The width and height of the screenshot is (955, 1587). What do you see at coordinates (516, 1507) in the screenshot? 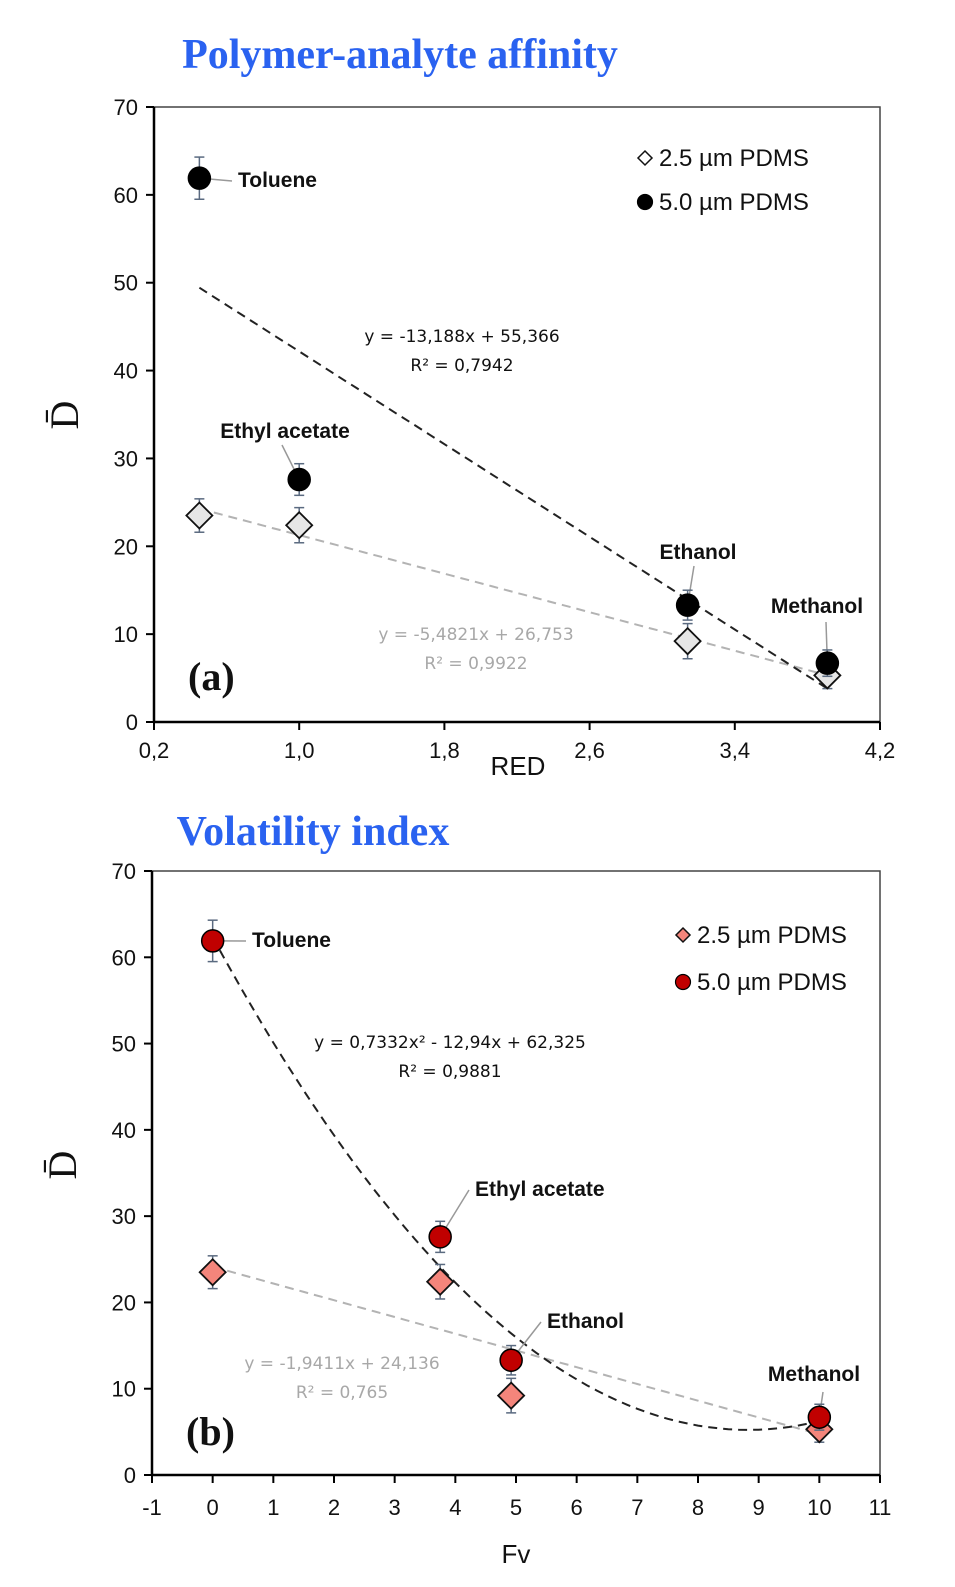
I see `x-tick-label: 5` at bounding box center [516, 1507].